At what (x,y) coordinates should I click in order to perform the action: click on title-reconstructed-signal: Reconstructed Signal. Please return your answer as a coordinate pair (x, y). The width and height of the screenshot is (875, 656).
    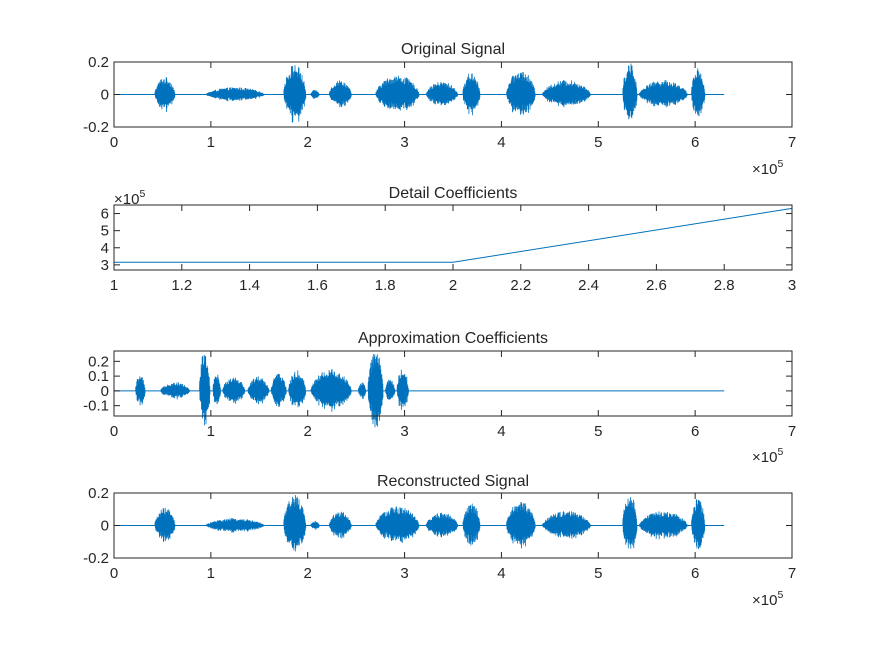
    Looking at the image, I should click on (453, 481).